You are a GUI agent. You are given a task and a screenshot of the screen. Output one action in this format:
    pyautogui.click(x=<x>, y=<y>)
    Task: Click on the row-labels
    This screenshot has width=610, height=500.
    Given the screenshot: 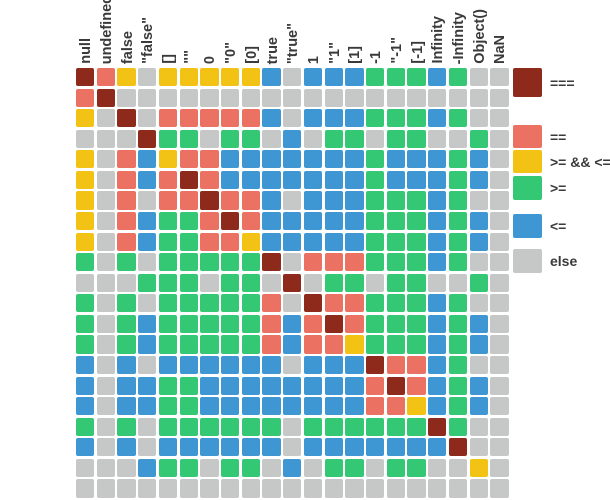 What is the action you would take?
    pyautogui.click(x=35, y=284)
    